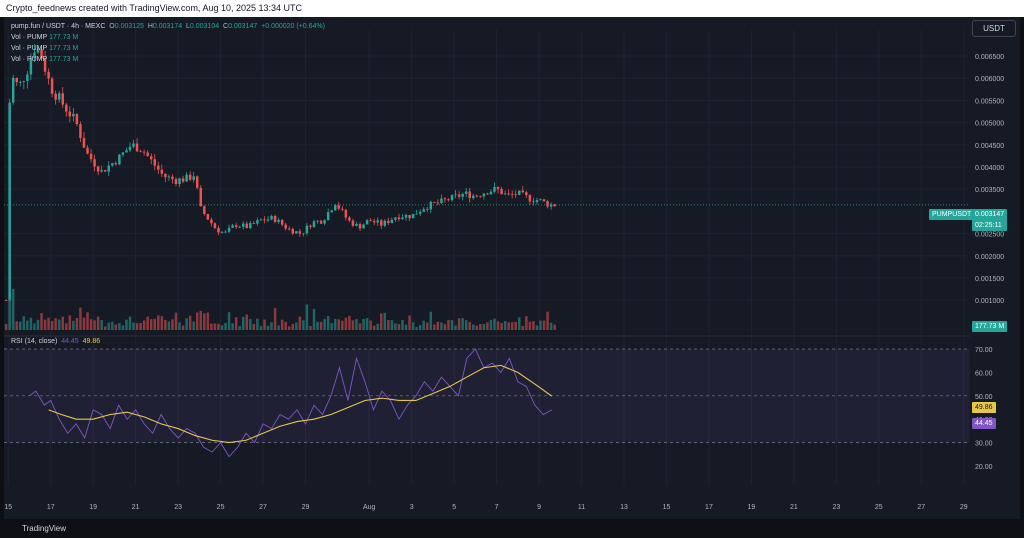 The width and height of the screenshot is (1024, 538). I want to click on time-tick-label: 3, so click(412, 507).